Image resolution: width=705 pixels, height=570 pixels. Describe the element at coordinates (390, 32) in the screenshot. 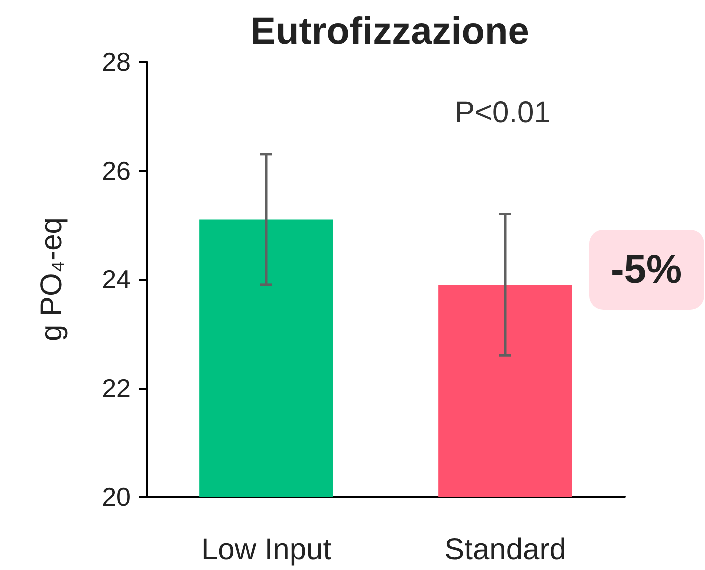

I see `chart-title: Eutrofizzazione` at that location.